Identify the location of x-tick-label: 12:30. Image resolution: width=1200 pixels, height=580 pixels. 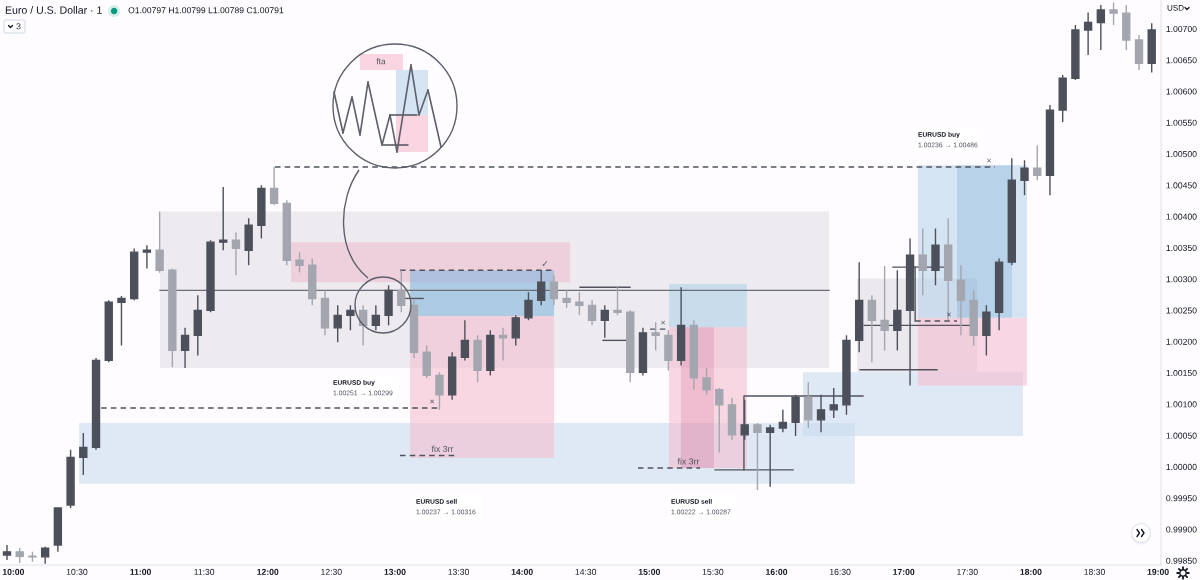
(331, 571).